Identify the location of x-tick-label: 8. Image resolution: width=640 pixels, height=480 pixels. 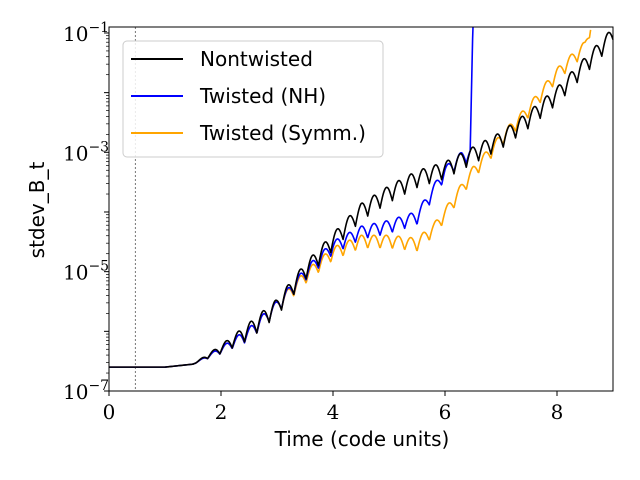
(557, 412).